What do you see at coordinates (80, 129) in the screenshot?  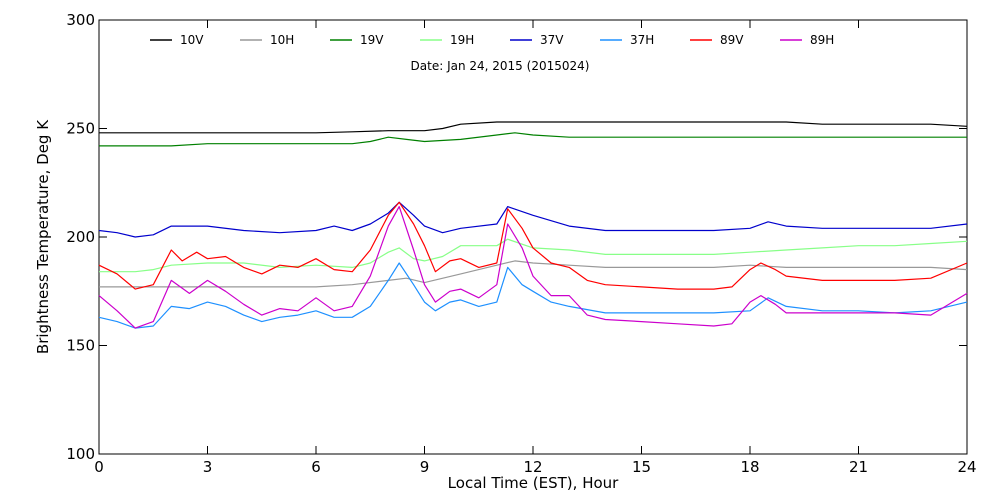 I see `y-tick-label: 250` at bounding box center [80, 129].